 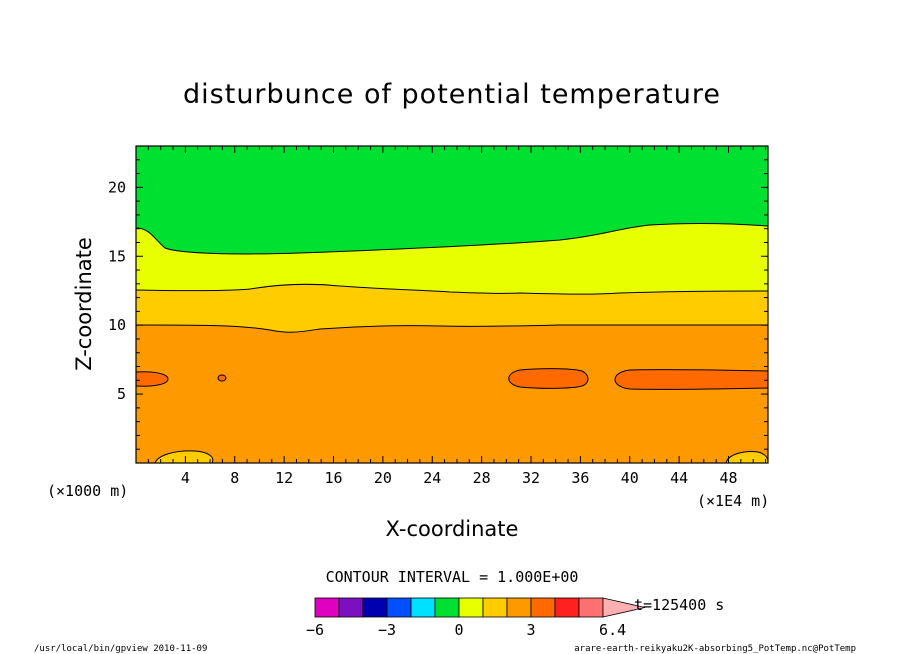 I want to click on x-tick-label-8: 8, so click(x=234, y=478).